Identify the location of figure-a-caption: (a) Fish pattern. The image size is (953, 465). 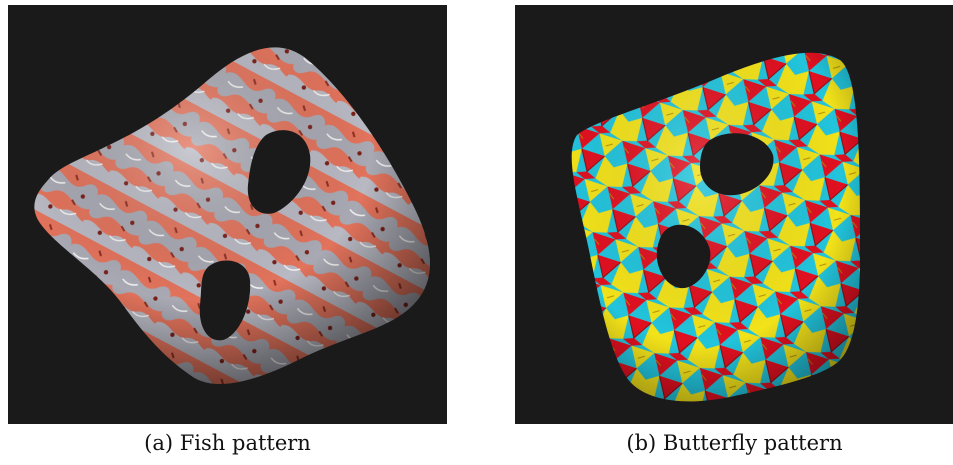
(227, 443).